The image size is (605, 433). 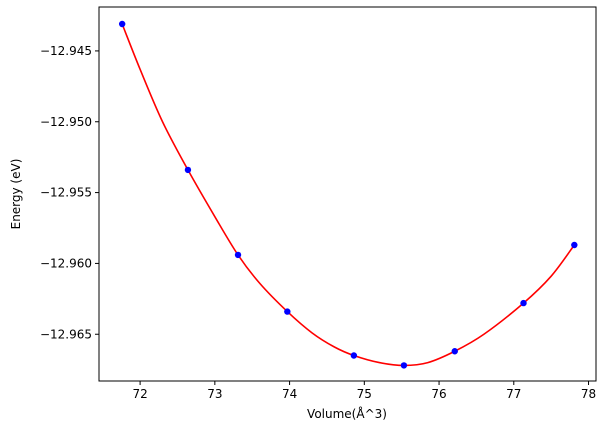 What do you see at coordinates (66, 122) in the screenshot?
I see `y-tick-label: −12.950` at bounding box center [66, 122].